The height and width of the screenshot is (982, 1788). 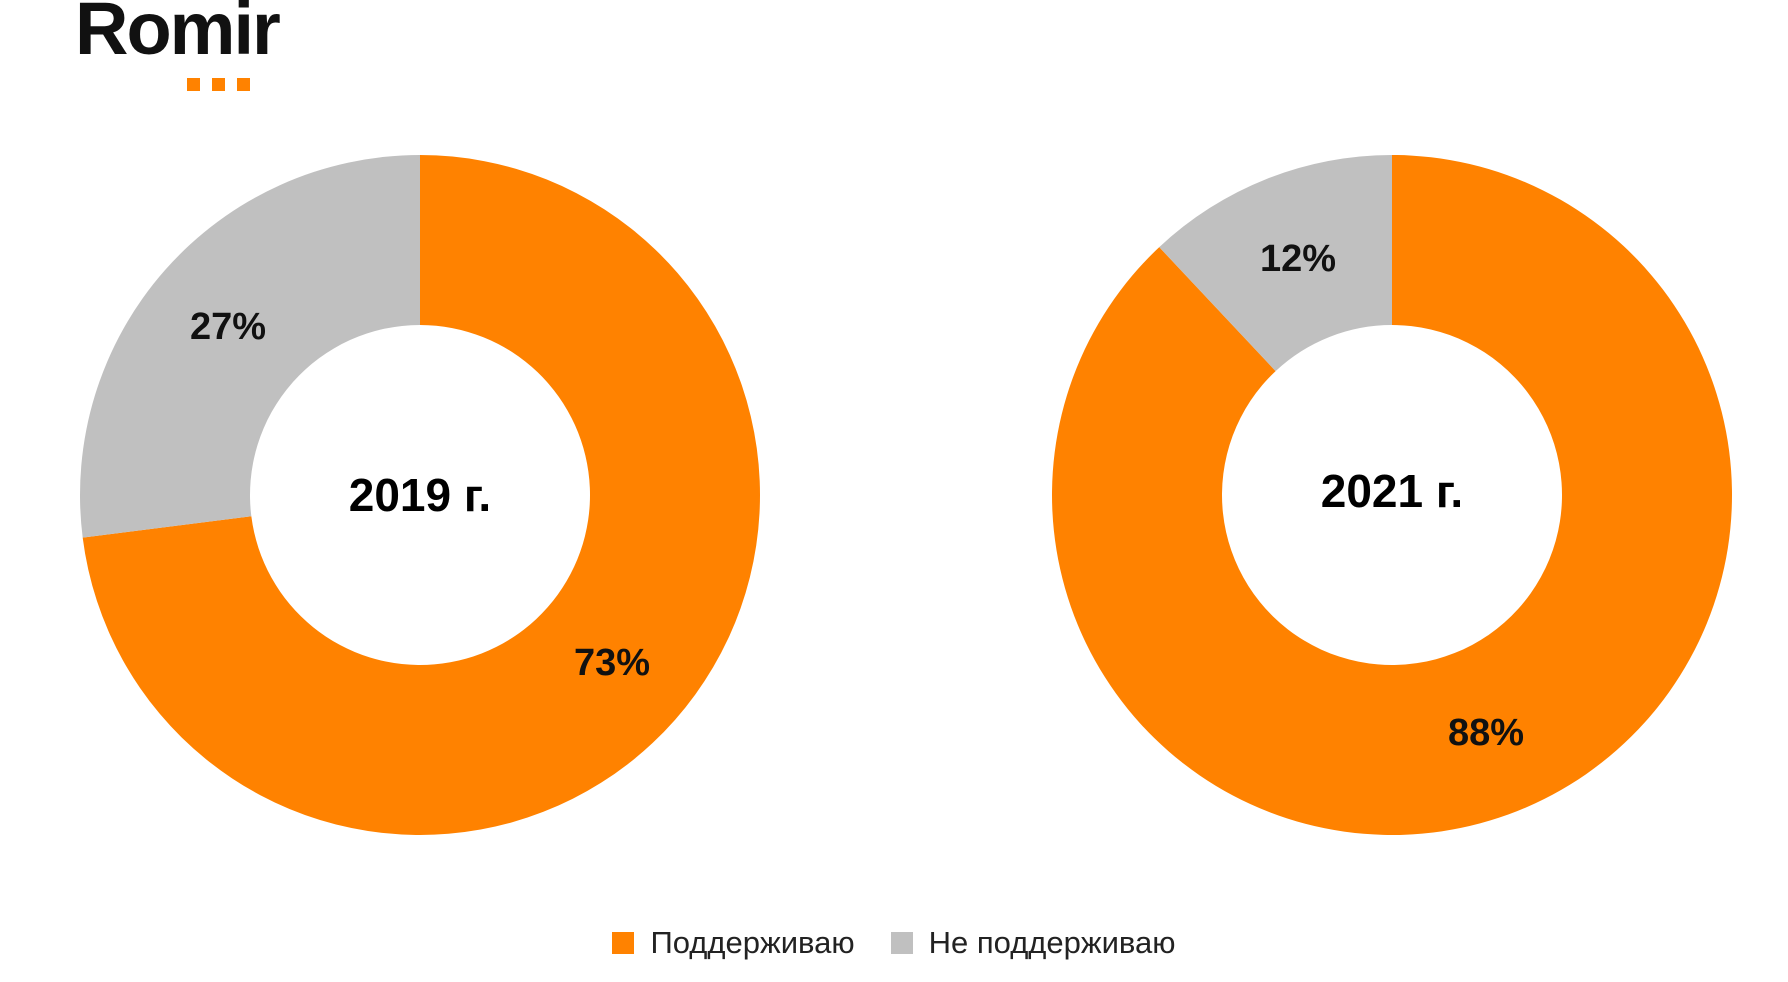 What do you see at coordinates (178, 35) in the screenshot?
I see `logo-wordmark: Romir` at bounding box center [178, 35].